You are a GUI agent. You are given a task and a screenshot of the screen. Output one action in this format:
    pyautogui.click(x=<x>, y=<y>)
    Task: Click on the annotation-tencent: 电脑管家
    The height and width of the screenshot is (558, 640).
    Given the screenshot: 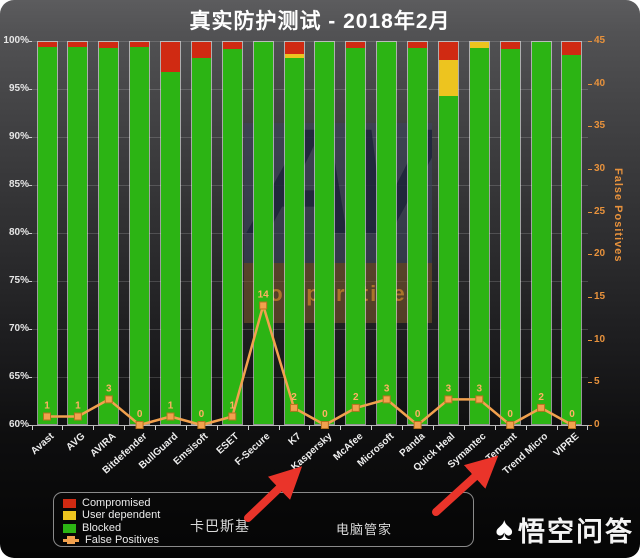 What is the action you would take?
    pyautogui.click(x=364, y=529)
    